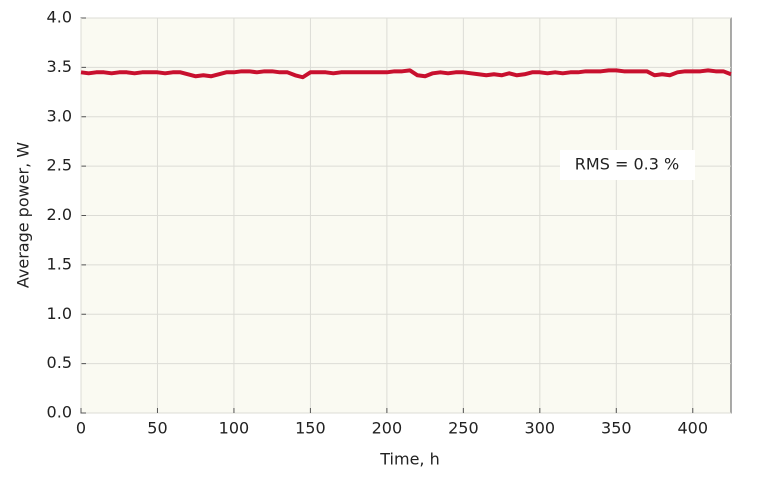 This screenshot has height=480, width=768. What do you see at coordinates (409, 459) in the screenshot?
I see `x-axis-label: Time, h` at bounding box center [409, 459].